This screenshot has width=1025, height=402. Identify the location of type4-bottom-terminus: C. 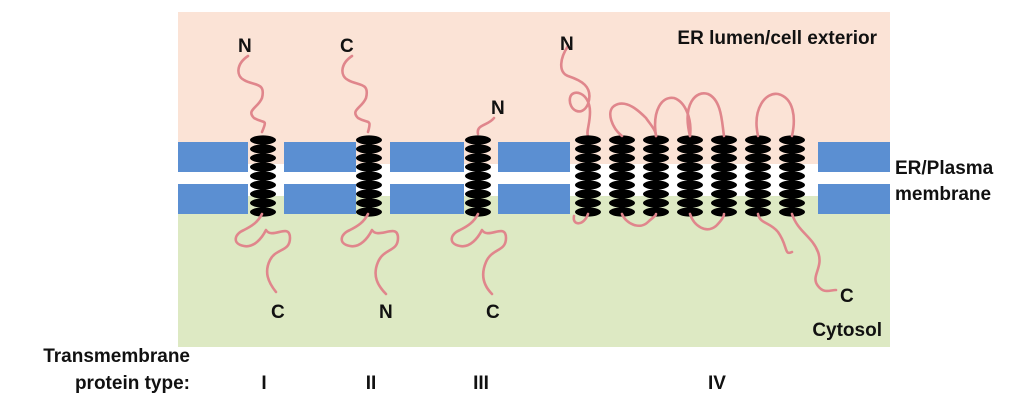
(847, 296).